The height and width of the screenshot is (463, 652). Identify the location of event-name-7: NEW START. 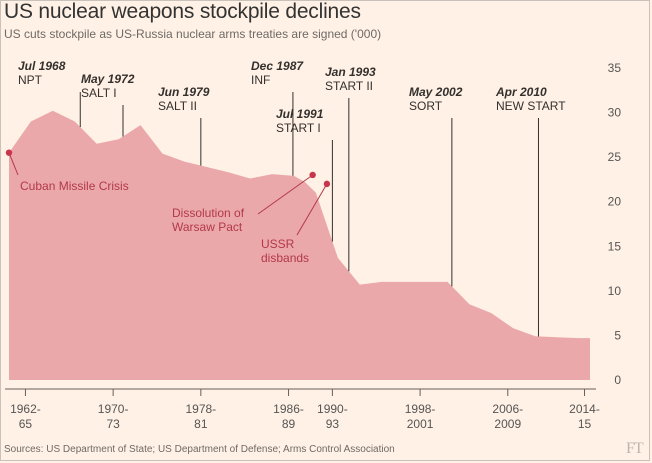
(531, 106).